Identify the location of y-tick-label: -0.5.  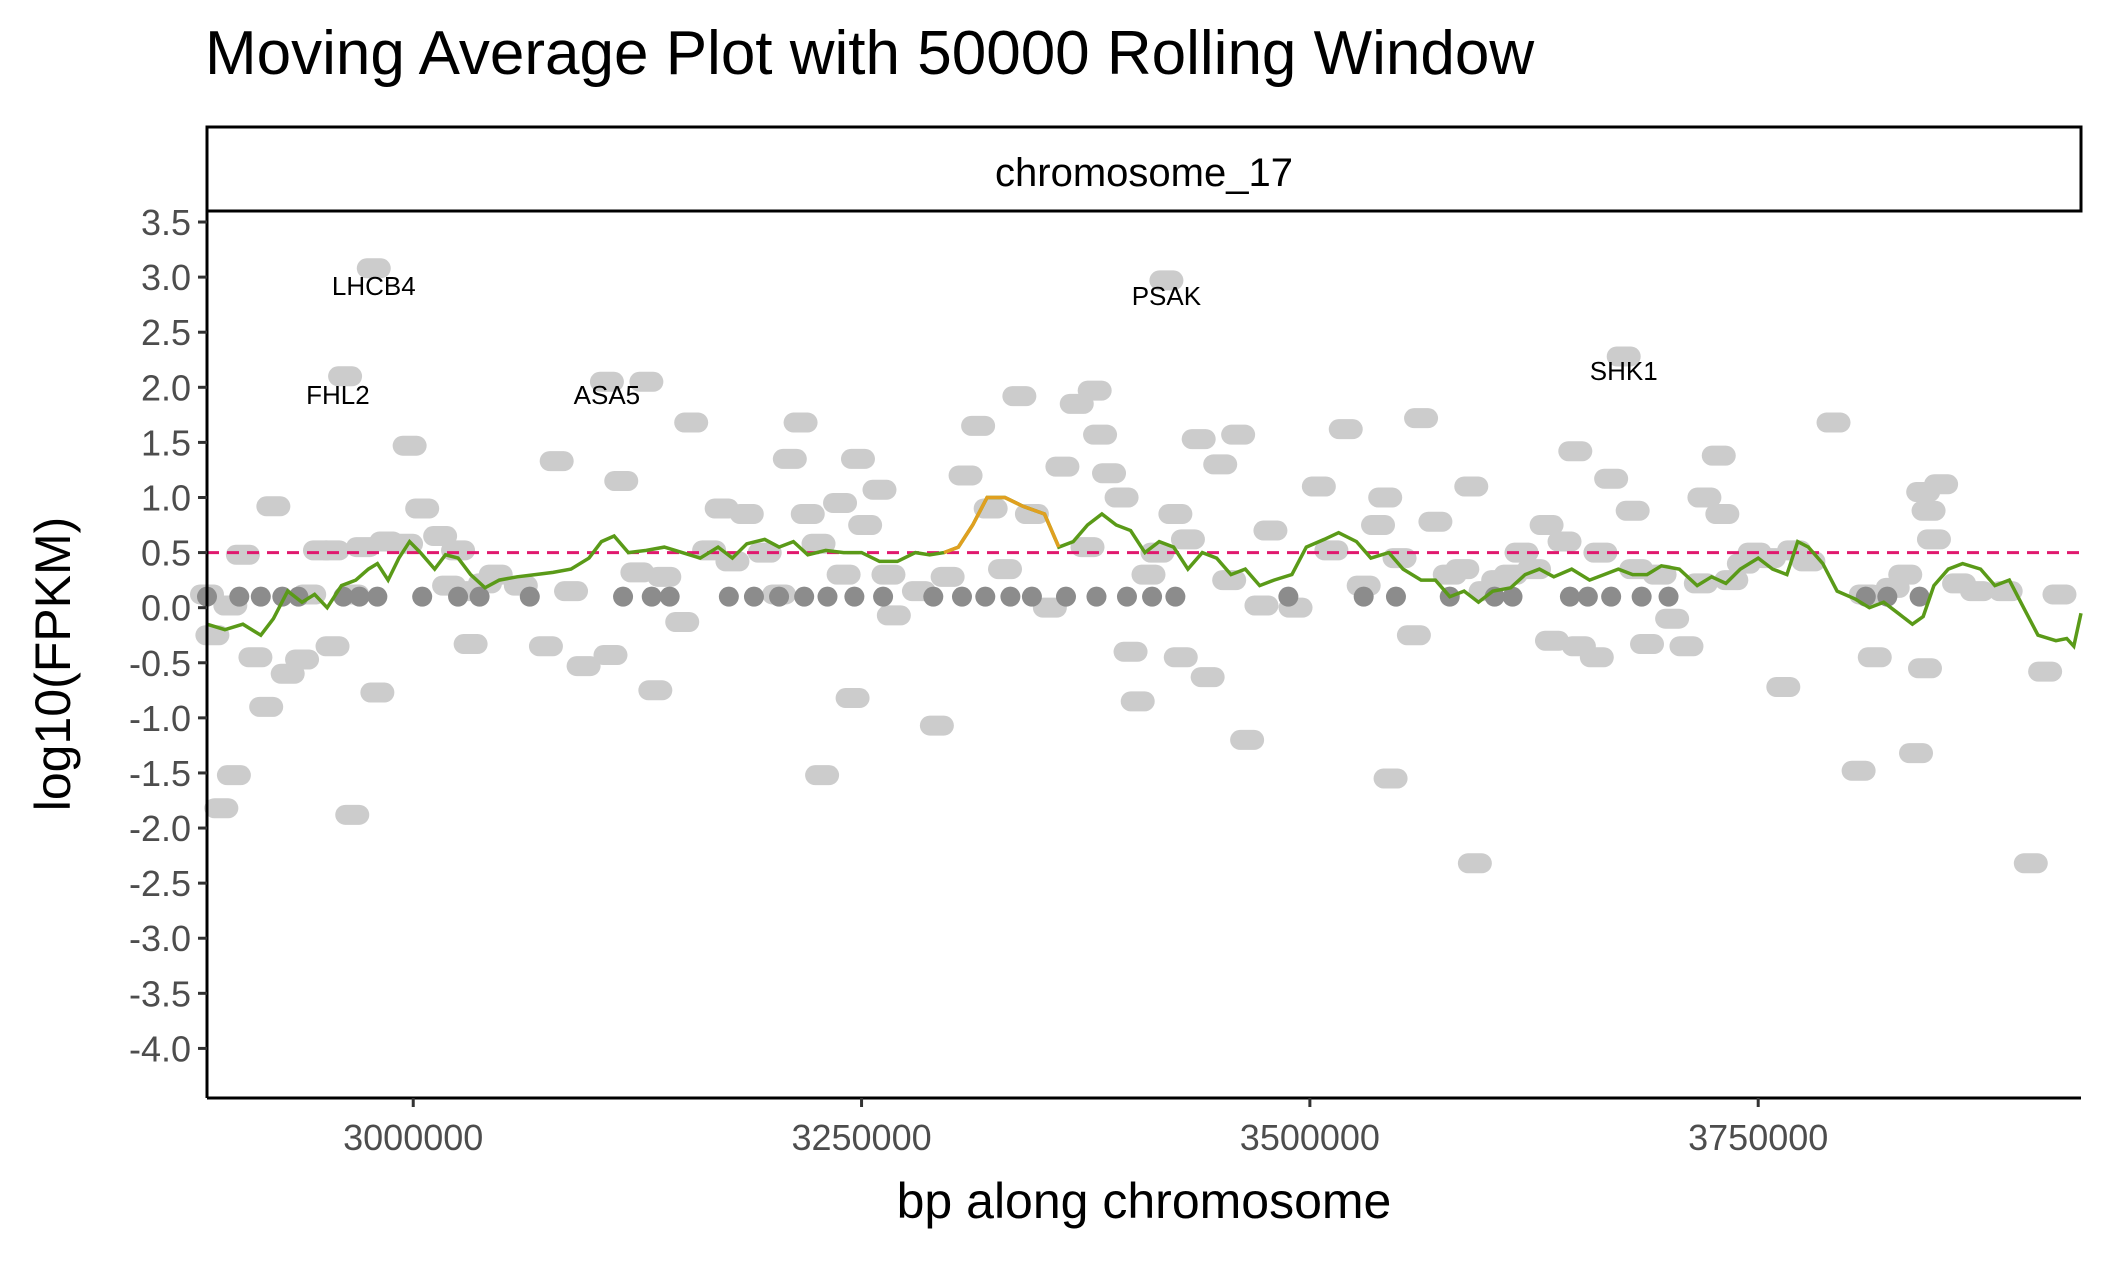
(160, 663).